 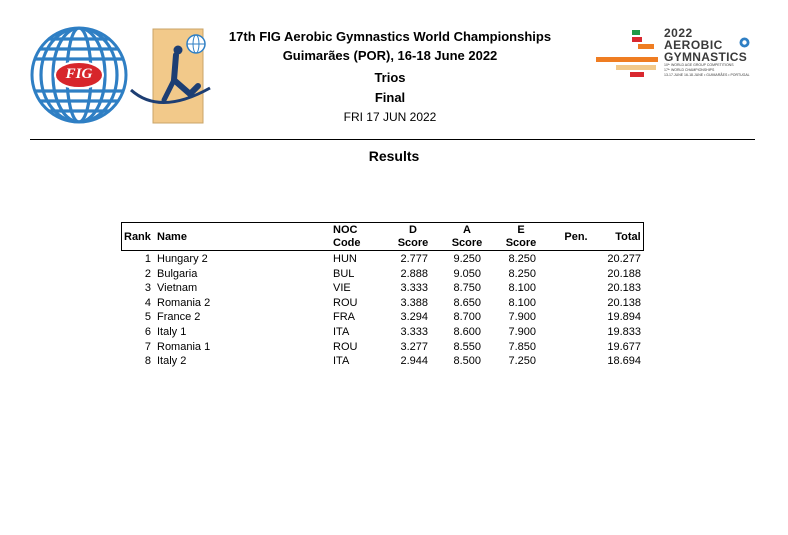 What do you see at coordinates (172, 76) in the screenshot?
I see `aerobic-pictogram-logo` at bounding box center [172, 76].